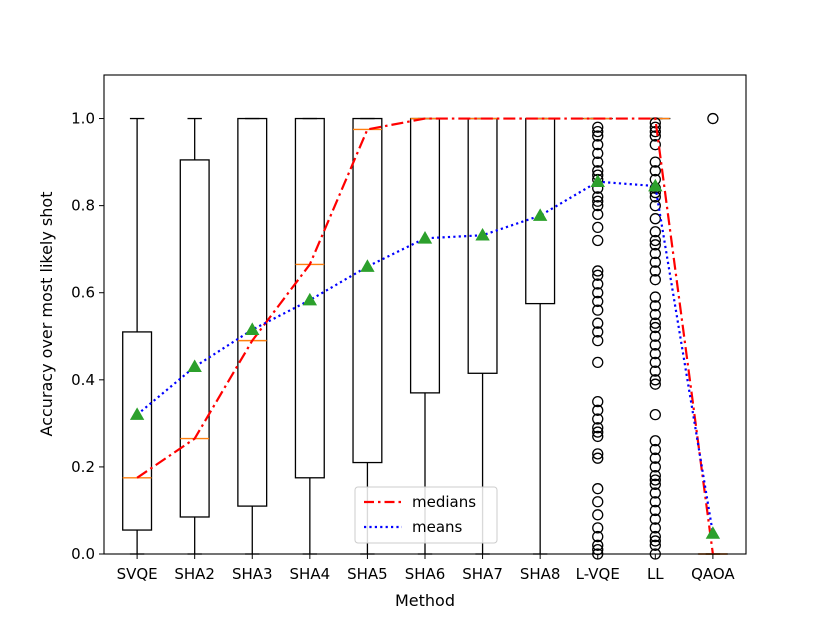  I want to click on legend-label-means: means, so click(437, 527).